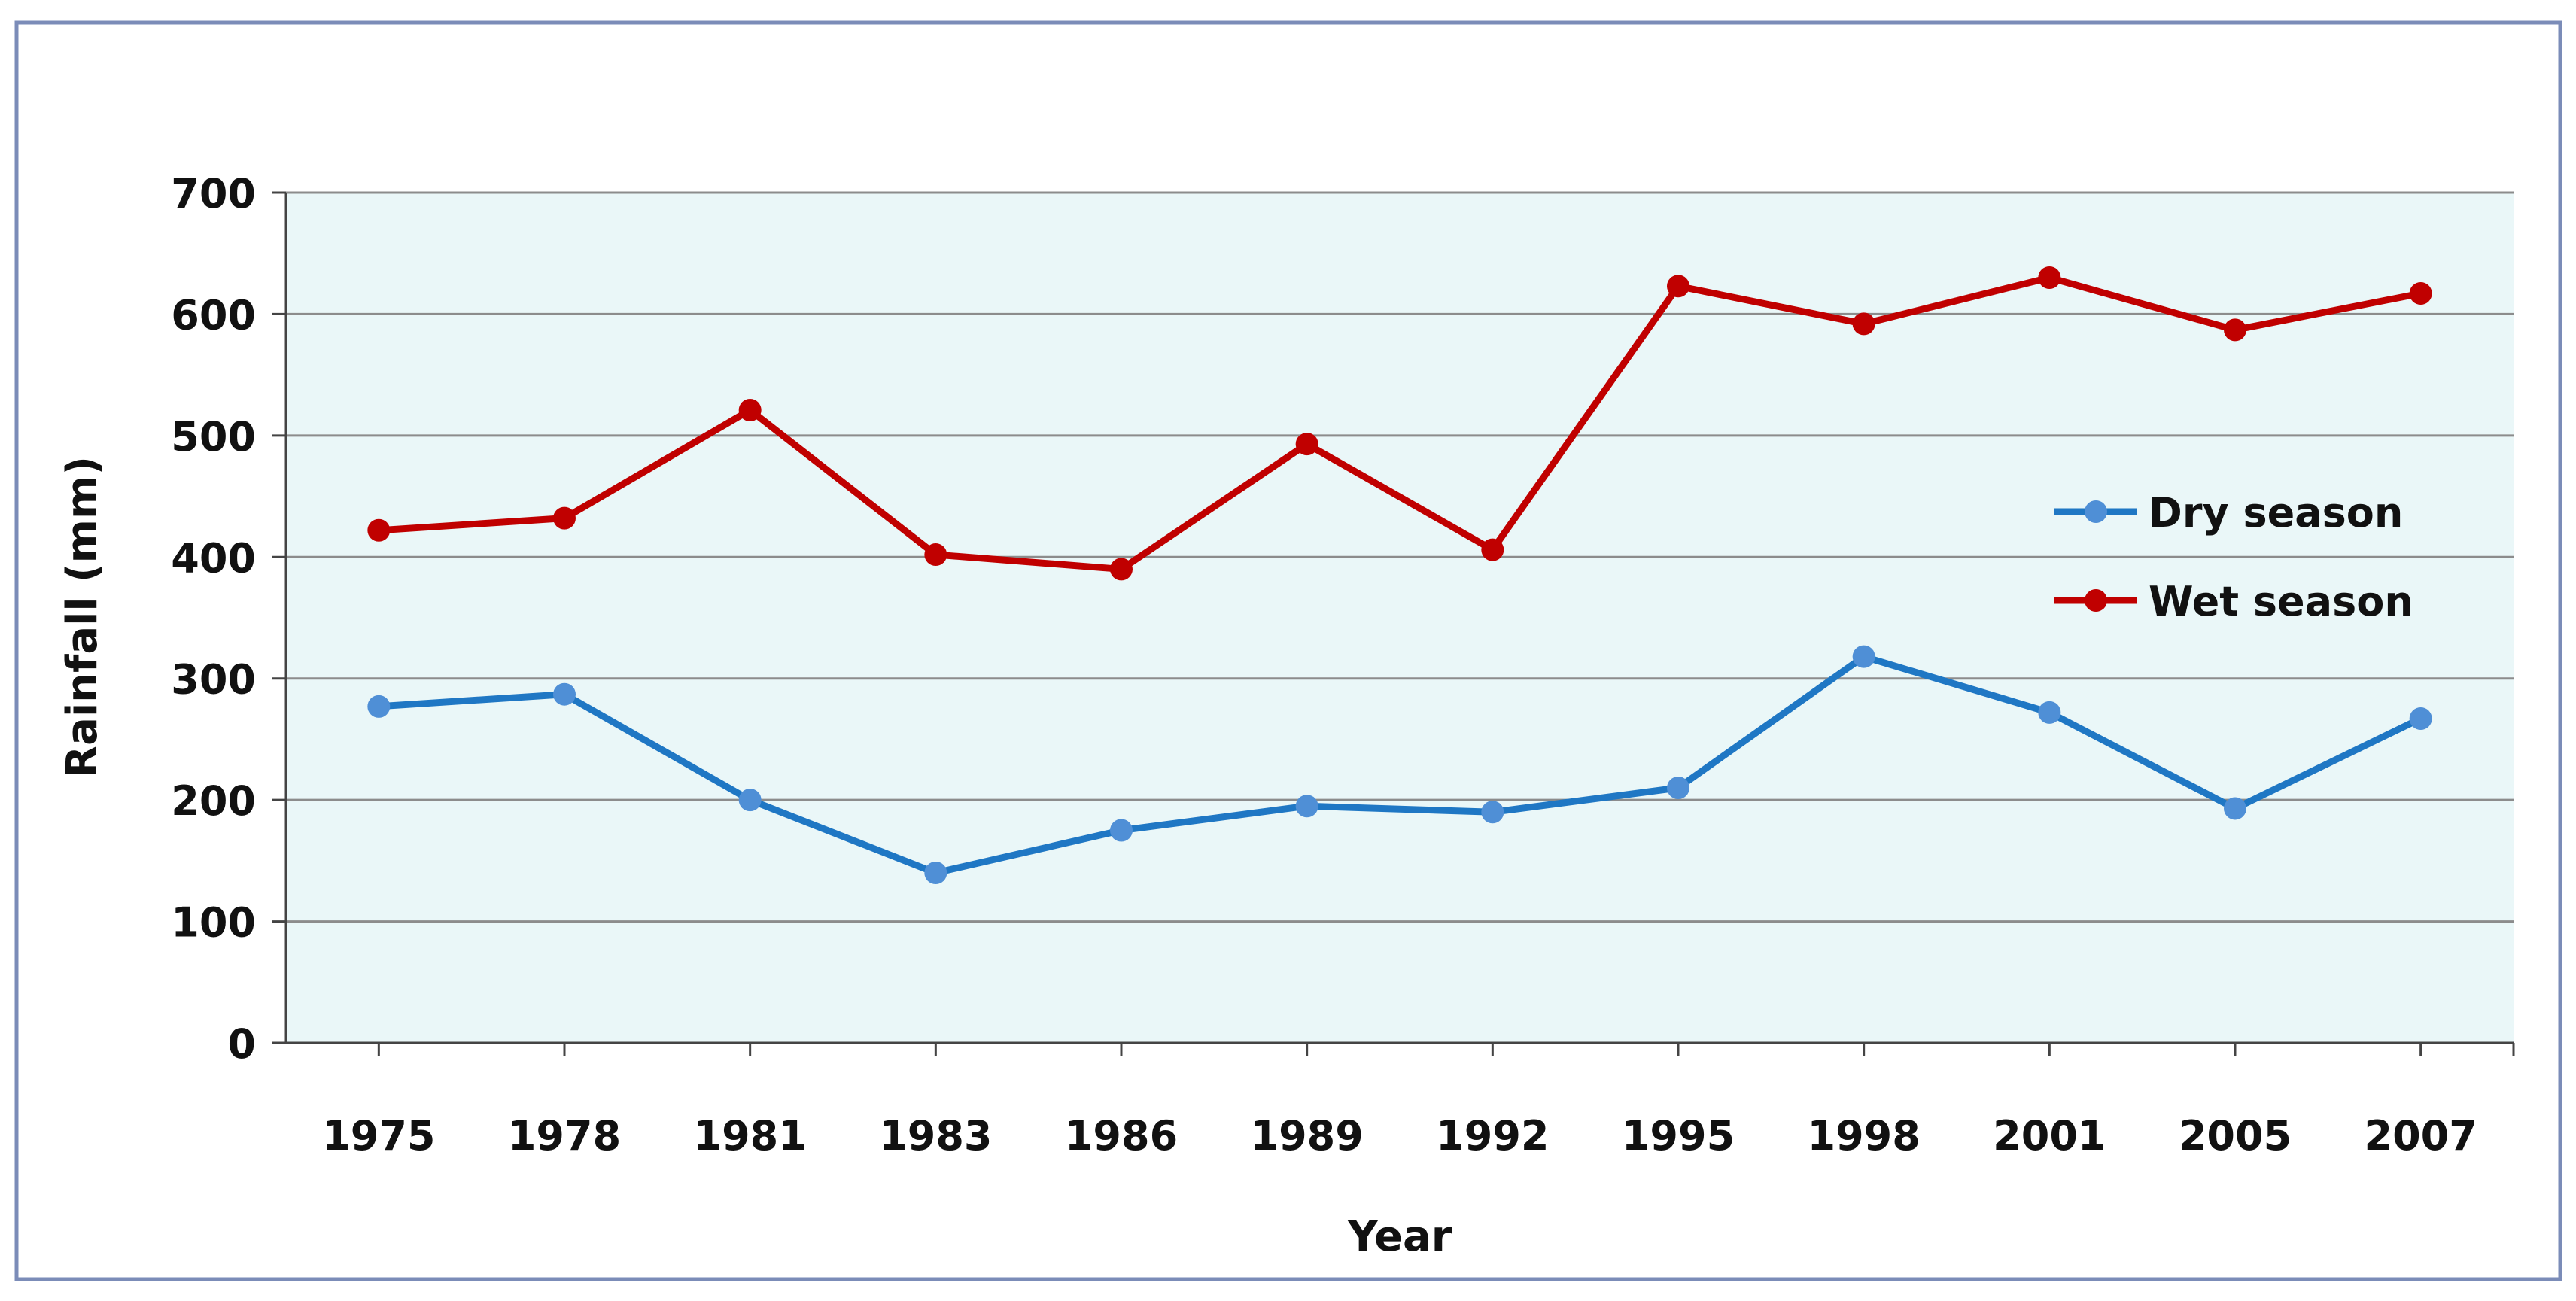 The width and height of the screenshot is (2576, 1301). I want to click on x-axis-title: Year, so click(1399, 1236).